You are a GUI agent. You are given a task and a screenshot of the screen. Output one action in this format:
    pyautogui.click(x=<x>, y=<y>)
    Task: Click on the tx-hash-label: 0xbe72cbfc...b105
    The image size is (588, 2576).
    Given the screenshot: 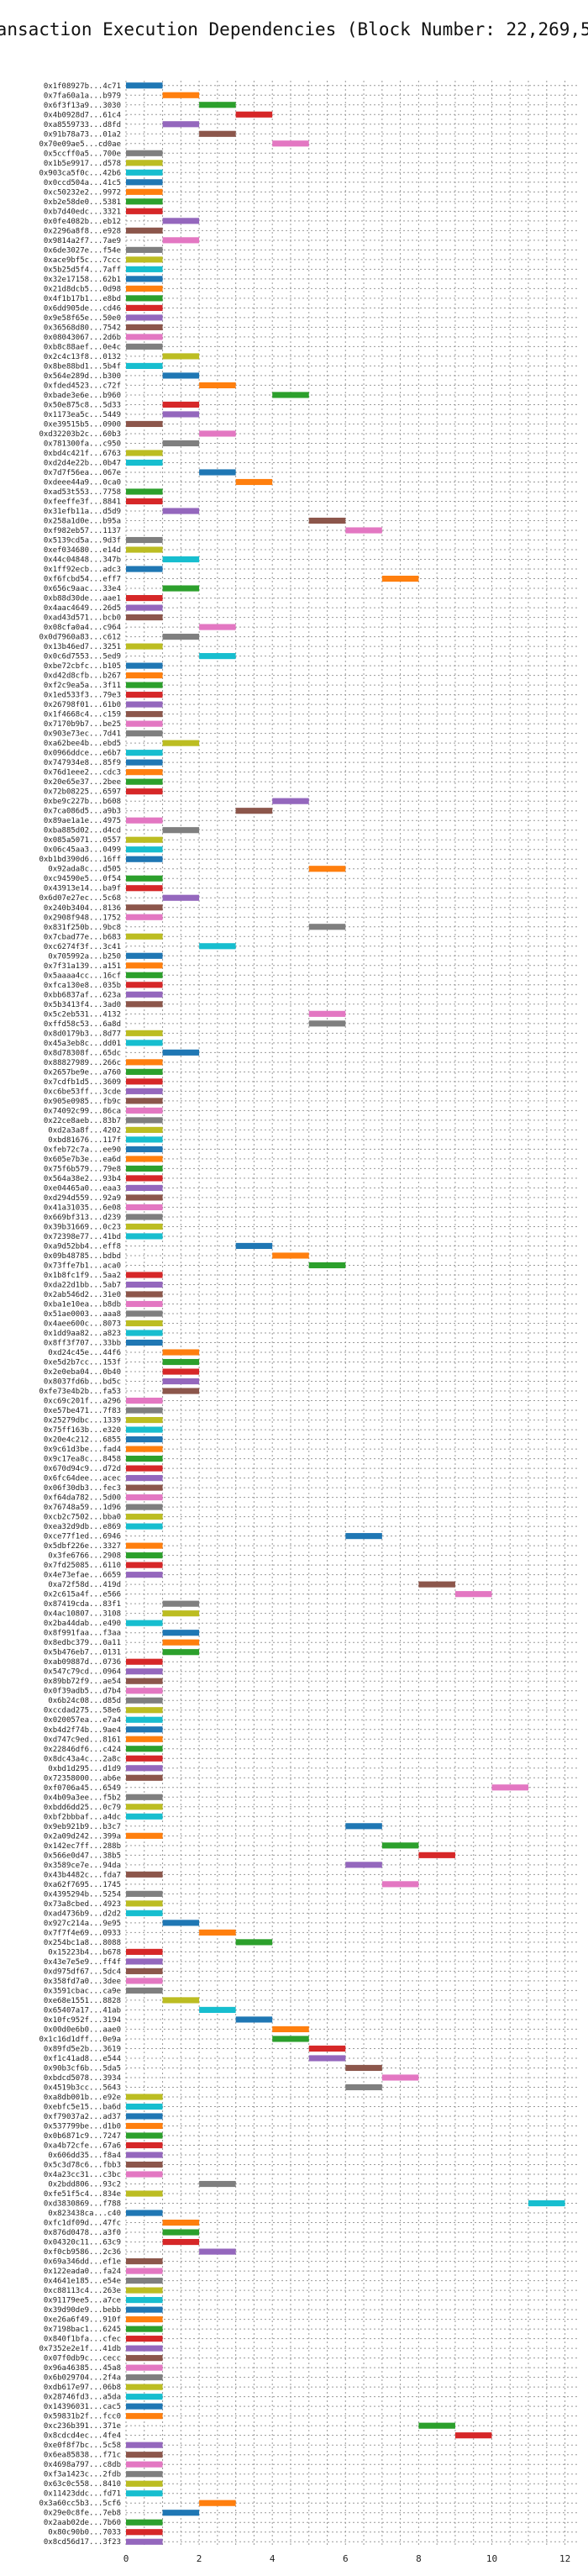 What is the action you would take?
    pyautogui.click(x=82, y=666)
    